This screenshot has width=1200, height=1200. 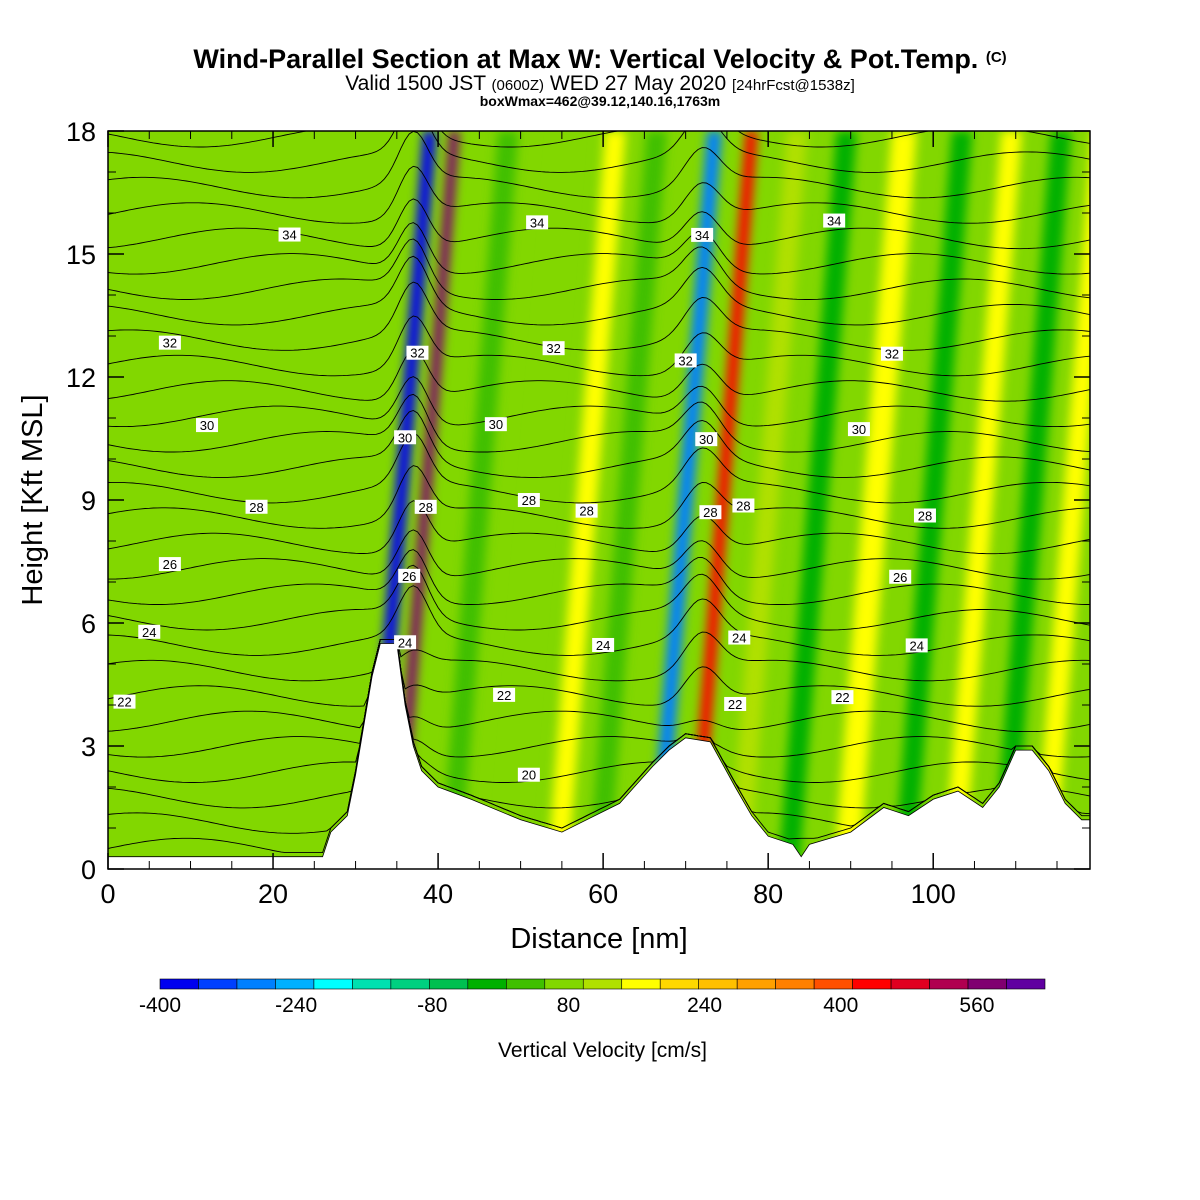 What do you see at coordinates (415, 83) in the screenshot?
I see `valid-time: Valid 1500 JST` at bounding box center [415, 83].